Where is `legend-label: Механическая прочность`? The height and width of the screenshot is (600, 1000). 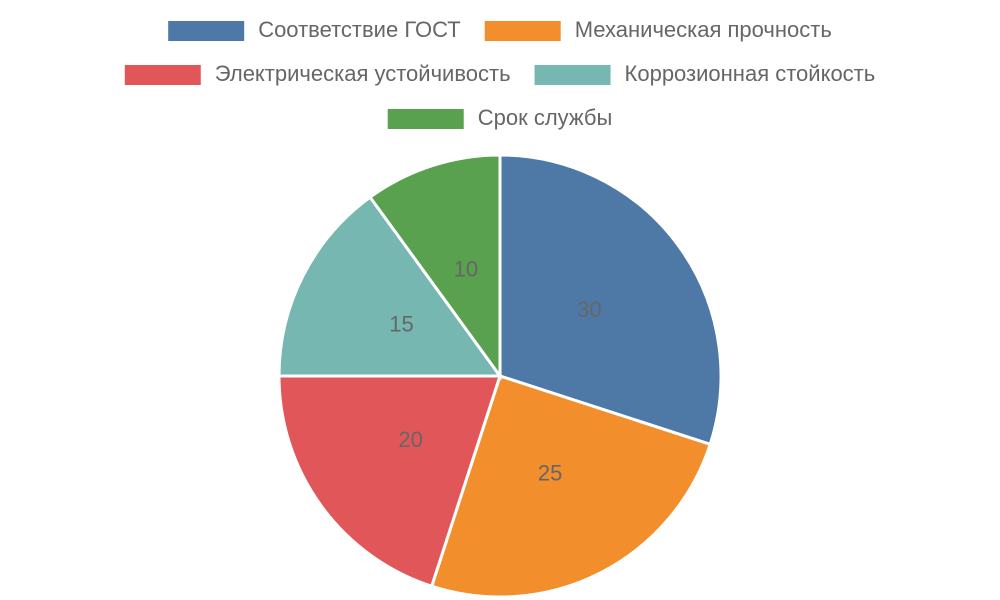 legend-label: Механическая прочность is located at coordinates (703, 29).